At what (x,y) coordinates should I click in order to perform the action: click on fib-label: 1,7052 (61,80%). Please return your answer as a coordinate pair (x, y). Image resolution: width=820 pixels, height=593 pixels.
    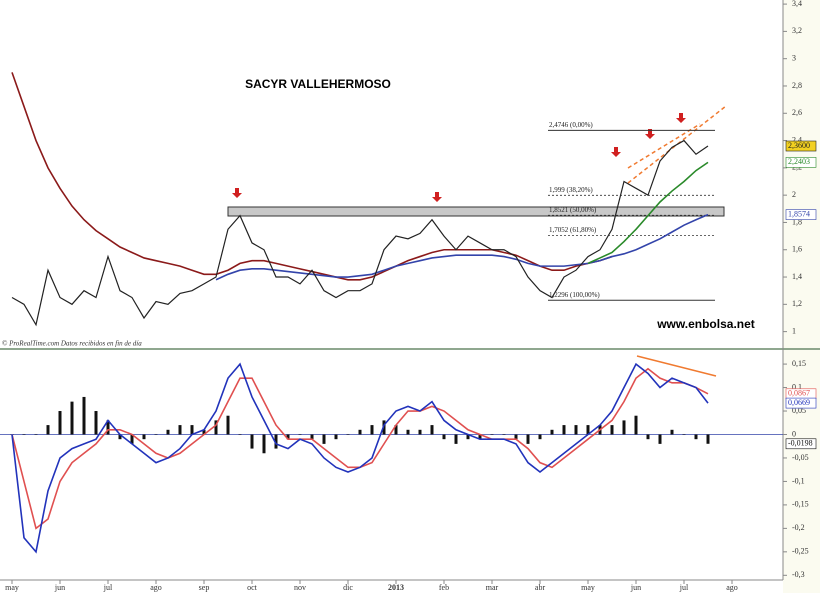
    Looking at the image, I should click on (573, 230).